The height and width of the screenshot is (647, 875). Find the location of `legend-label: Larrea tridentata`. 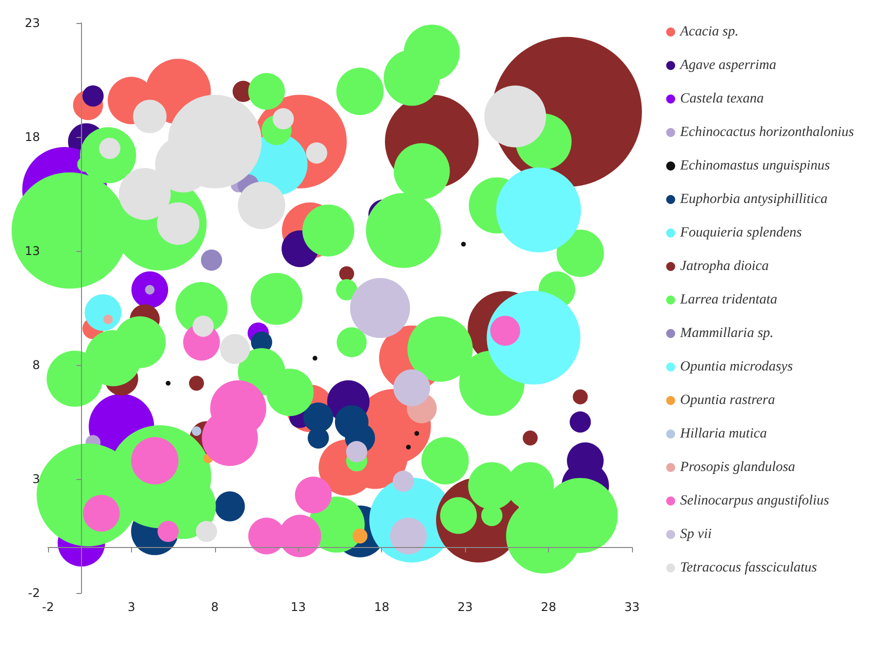

legend-label: Larrea tridentata is located at coordinates (728, 300).